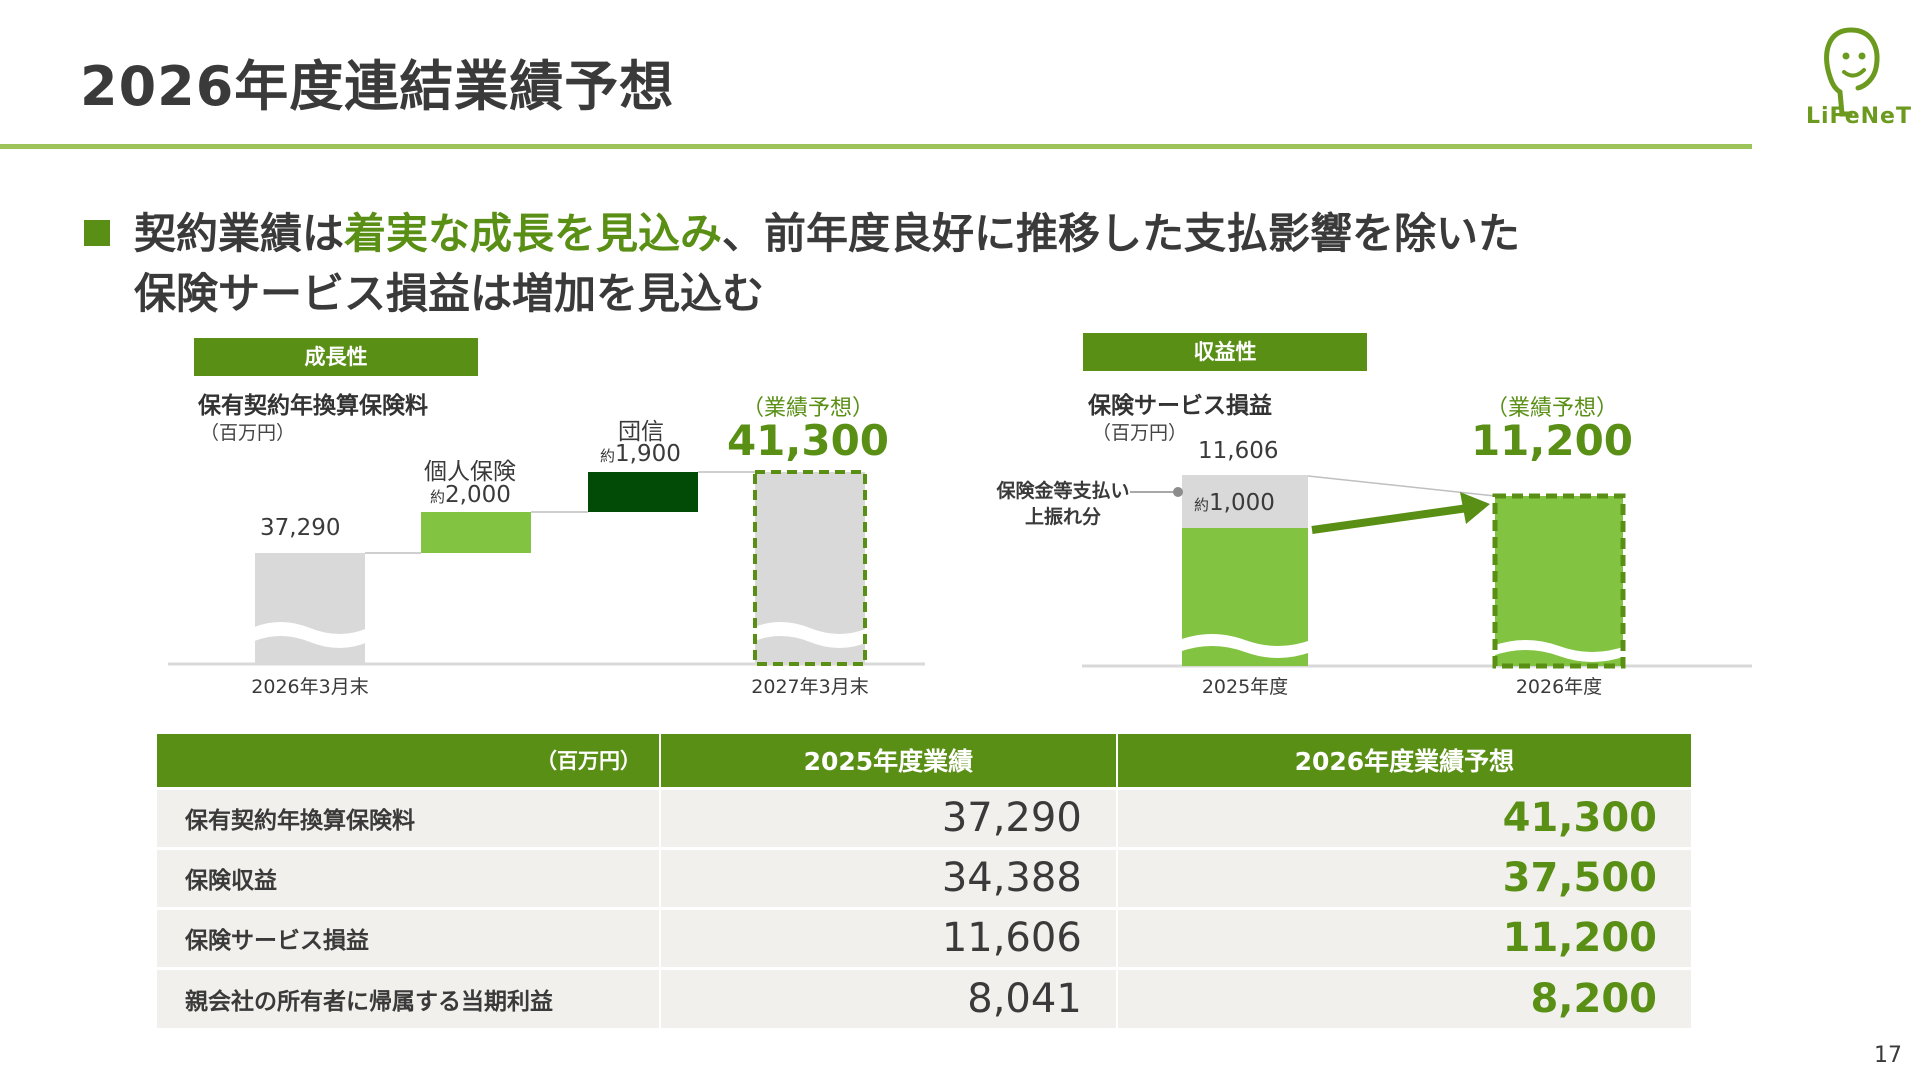 The image size is (1920, 1080). Describe the element at coordinates (1559, 687) in the screenshot. I see `profit-x-label-2026: 2026年度` at that location.